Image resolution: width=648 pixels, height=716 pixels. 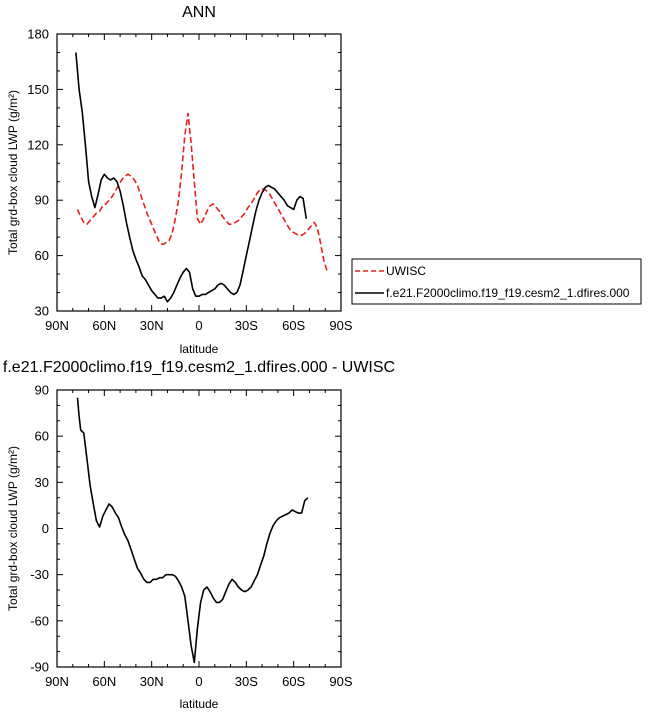 I want to click on y-tick-label: -30, so click(x=39, y=574).